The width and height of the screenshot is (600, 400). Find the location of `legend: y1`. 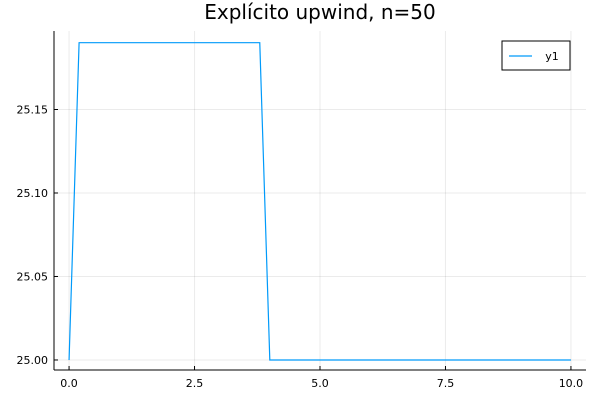

legend: y1 is located at coordinates (536, 55).